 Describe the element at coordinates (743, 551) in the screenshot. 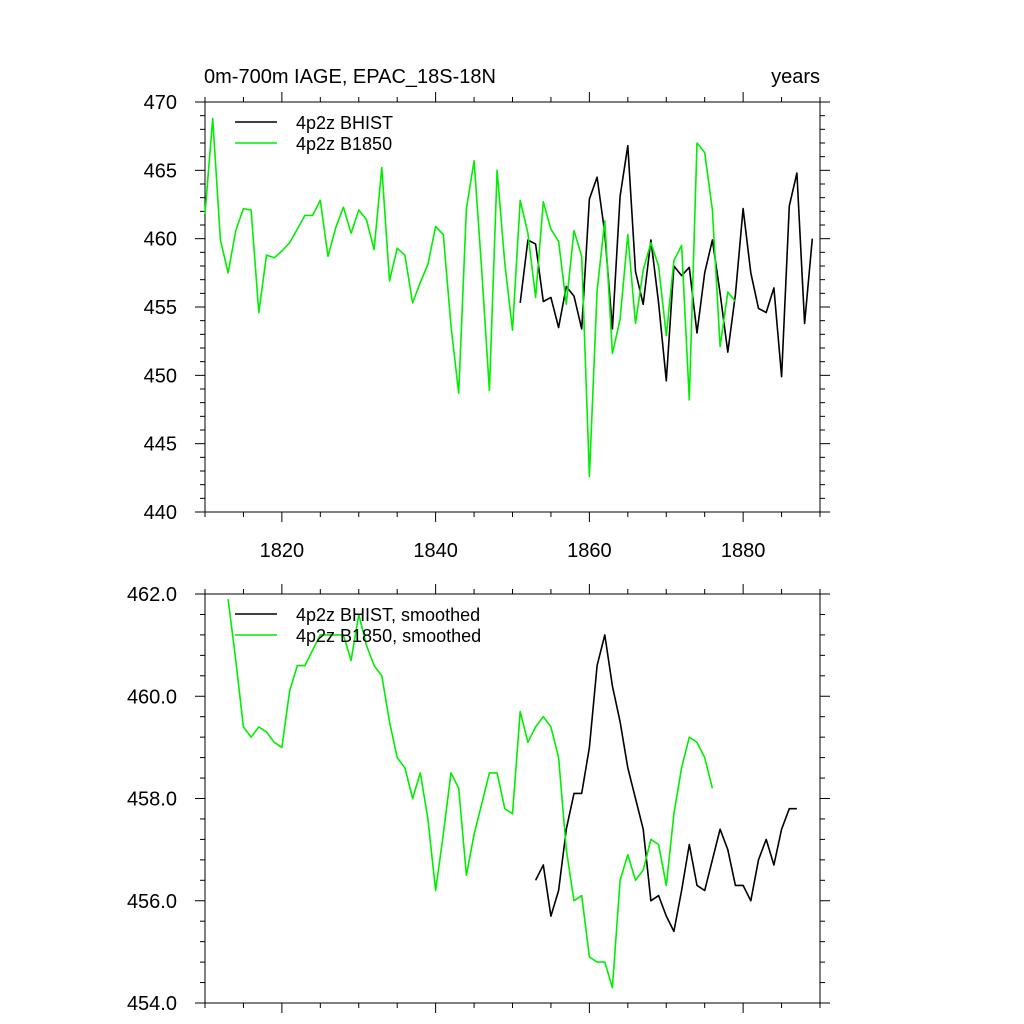

I see `x-tick-label: 1880` at that location.